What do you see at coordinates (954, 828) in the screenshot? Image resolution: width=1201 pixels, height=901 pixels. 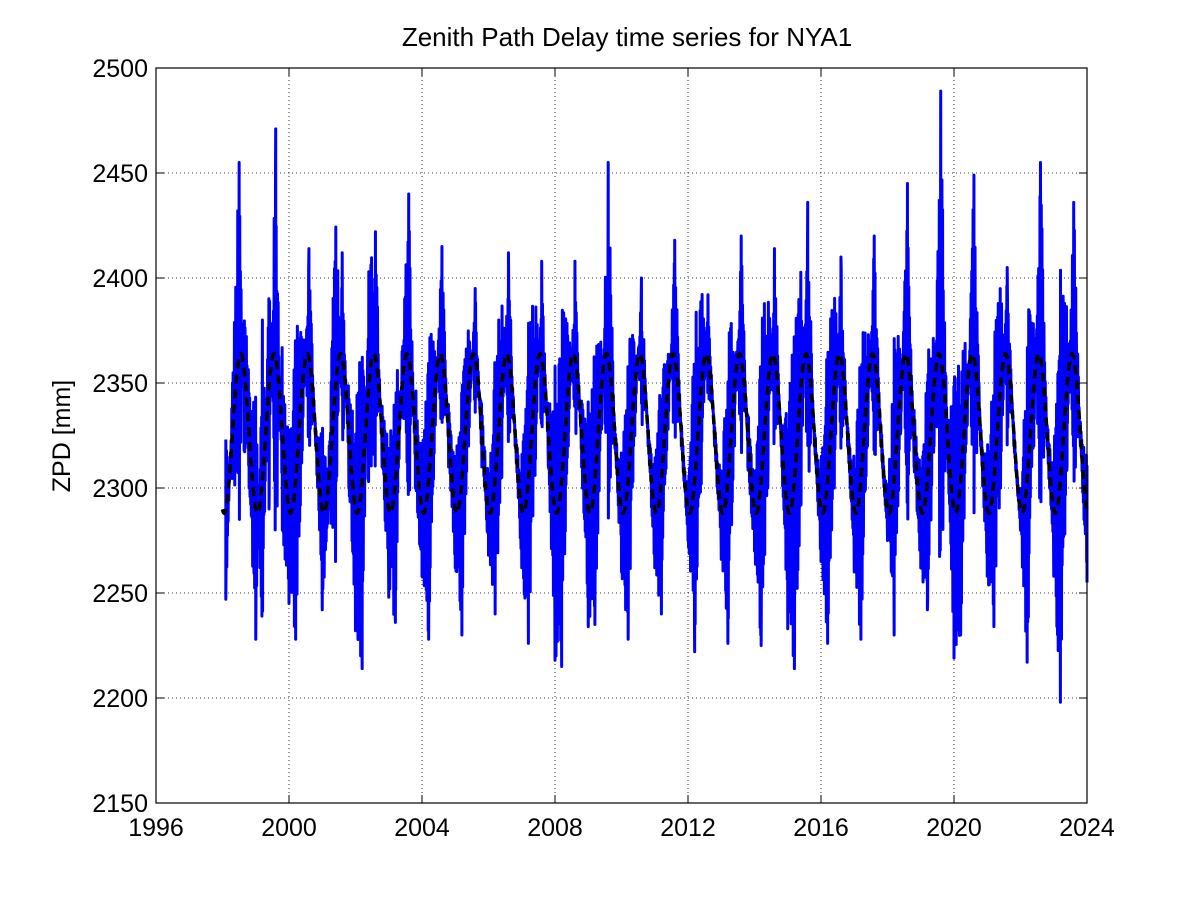 I see `x-tick-label: 2020` at bounding box center [954, 828].